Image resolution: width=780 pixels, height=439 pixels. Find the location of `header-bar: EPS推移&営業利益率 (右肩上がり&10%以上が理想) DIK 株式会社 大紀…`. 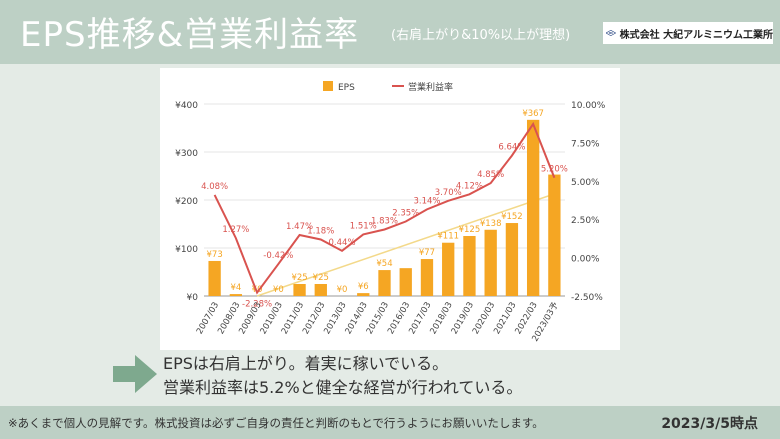

header-bar: EPS推移&営業利益率 (右肩上がり&10%以上が理想) DIK 株式会社 大紀… is located at coordinates (390, 32).